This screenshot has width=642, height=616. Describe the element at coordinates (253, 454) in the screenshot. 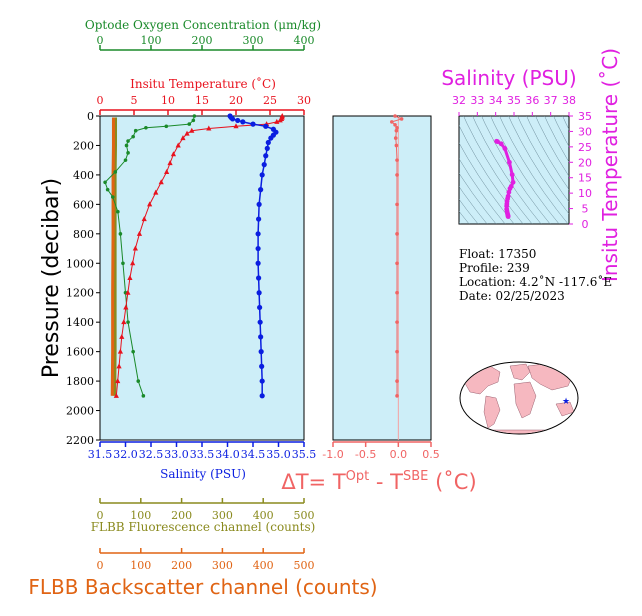

I see `salinity-tick-label: 34.5` at that location.